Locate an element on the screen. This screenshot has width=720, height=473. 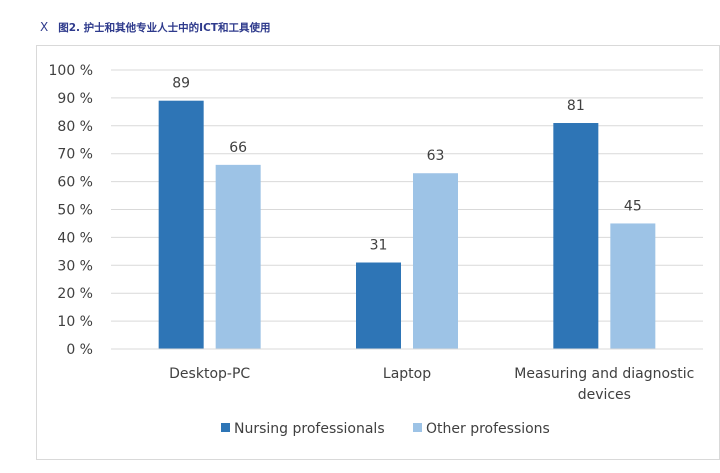
legend-label: Nursing professionals is located at coordinates (309, 429).